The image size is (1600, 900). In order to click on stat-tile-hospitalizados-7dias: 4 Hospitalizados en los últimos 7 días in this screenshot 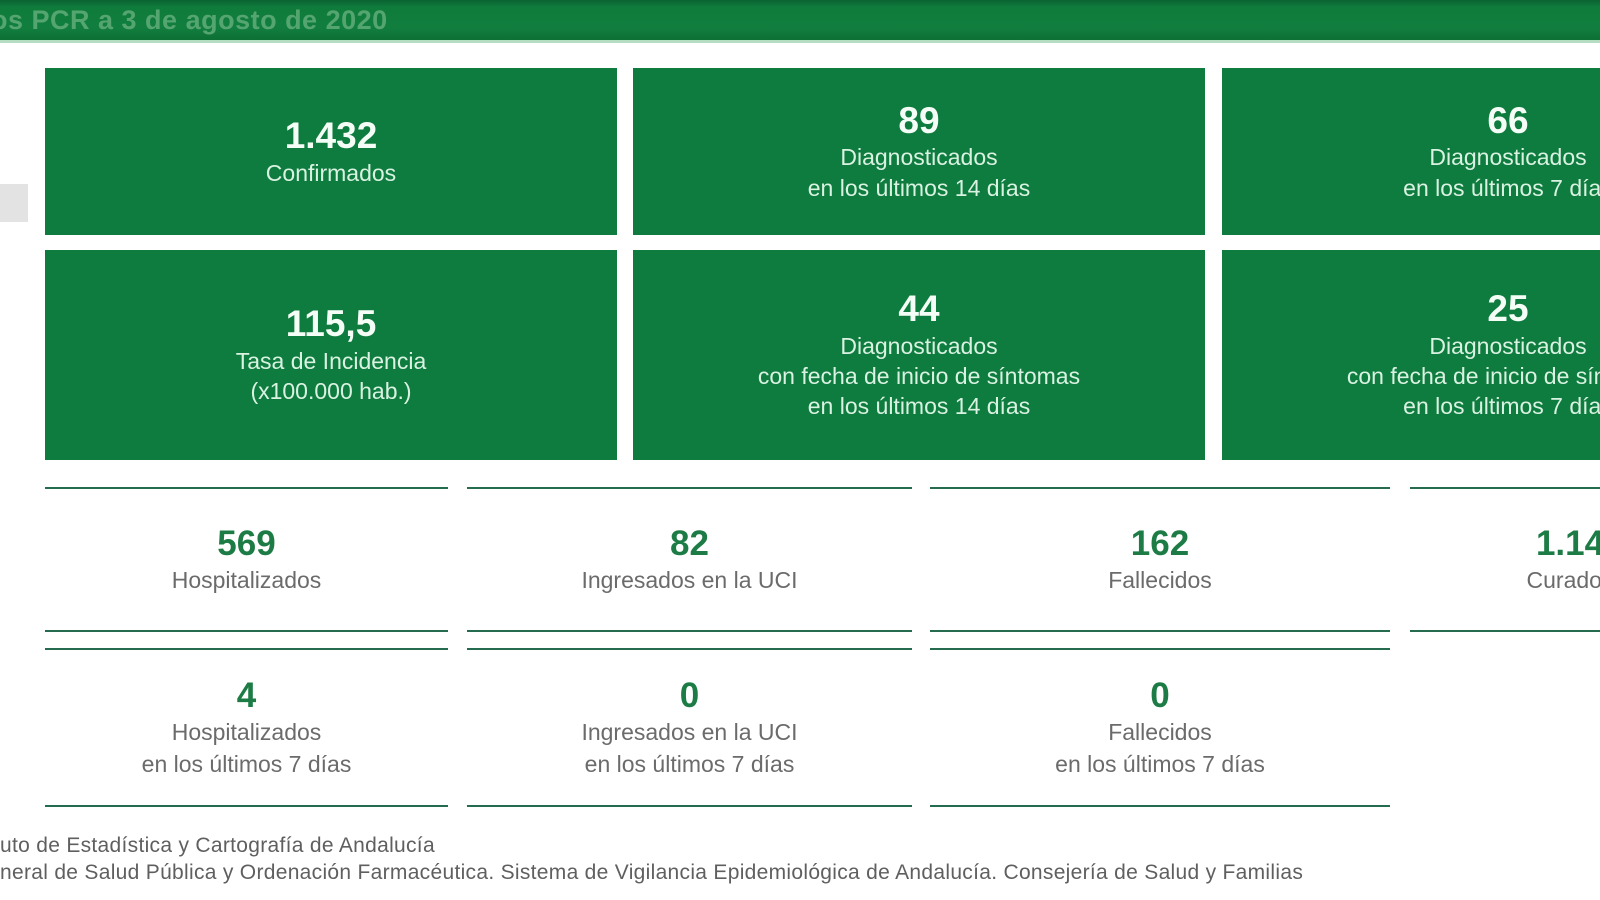, I will do `click(246, 727)`.